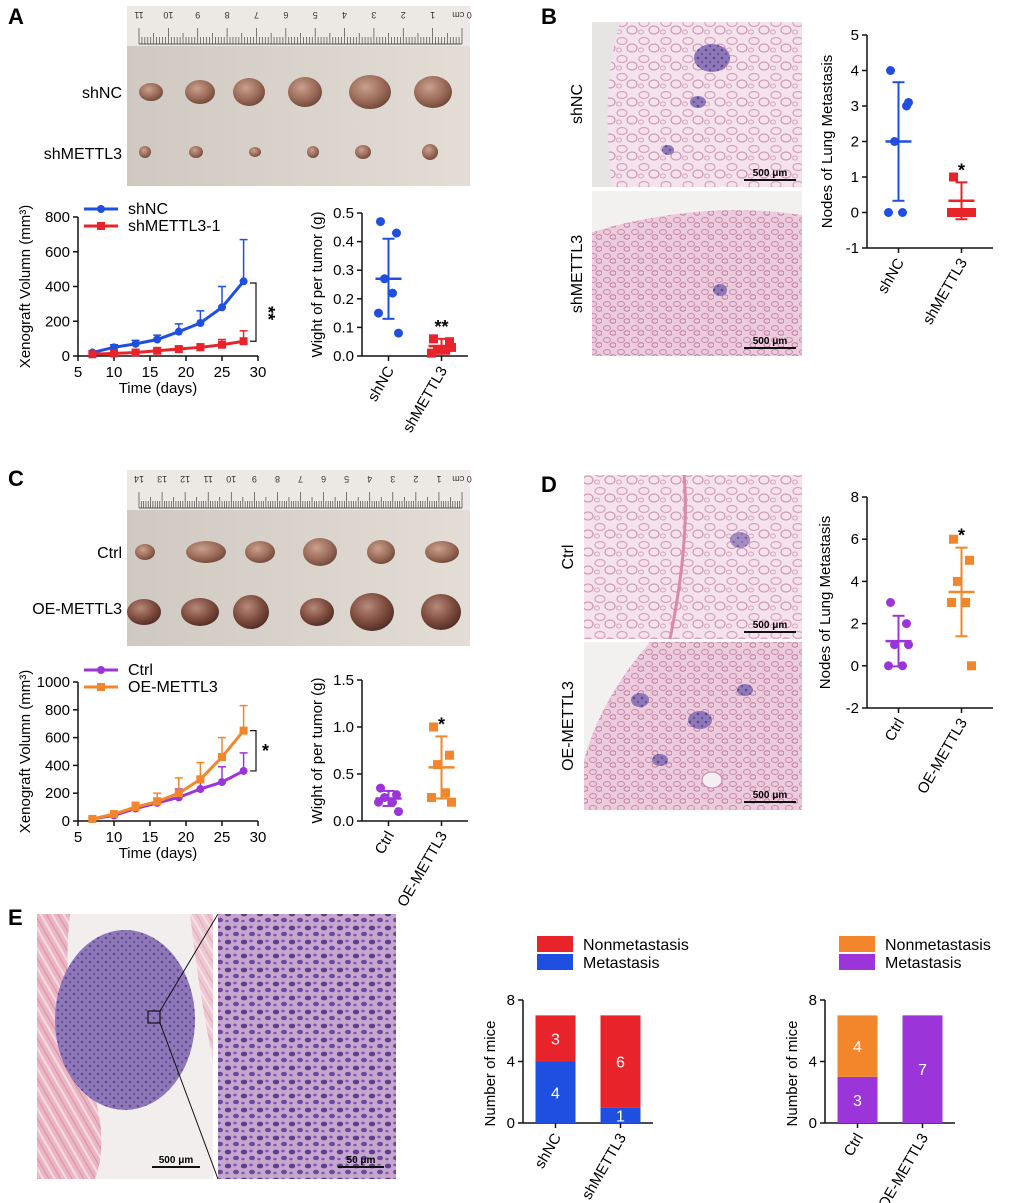 This screenshot has height=1203, width=1031. Describe the element at coordinates (343, 356) in the screenshot. I see `y-tick-label: 0.0` at that location.